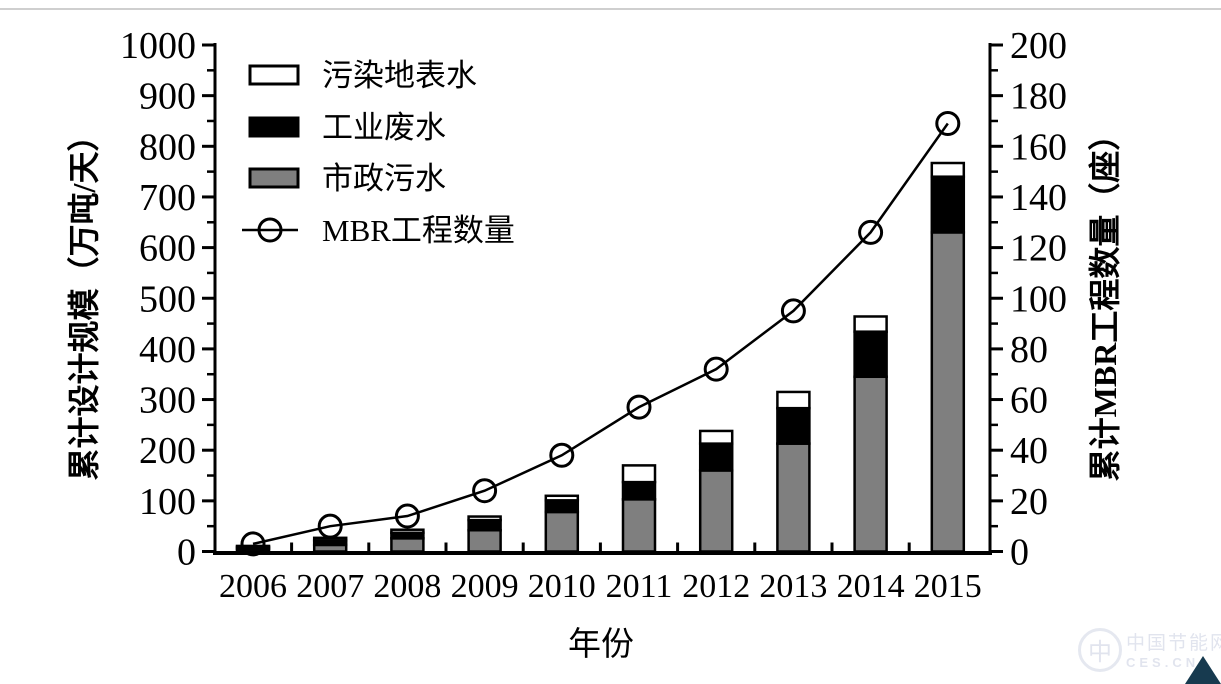  I want to click on right-axis-tick-label: 140, so click(1038, 198).